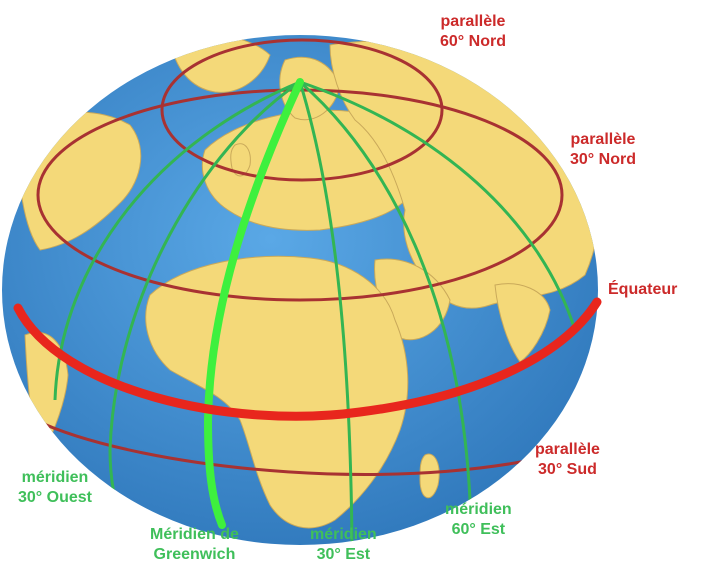 The image size is (722, 567). I want to click on label-equateur: Équateur, so click(642, 290).